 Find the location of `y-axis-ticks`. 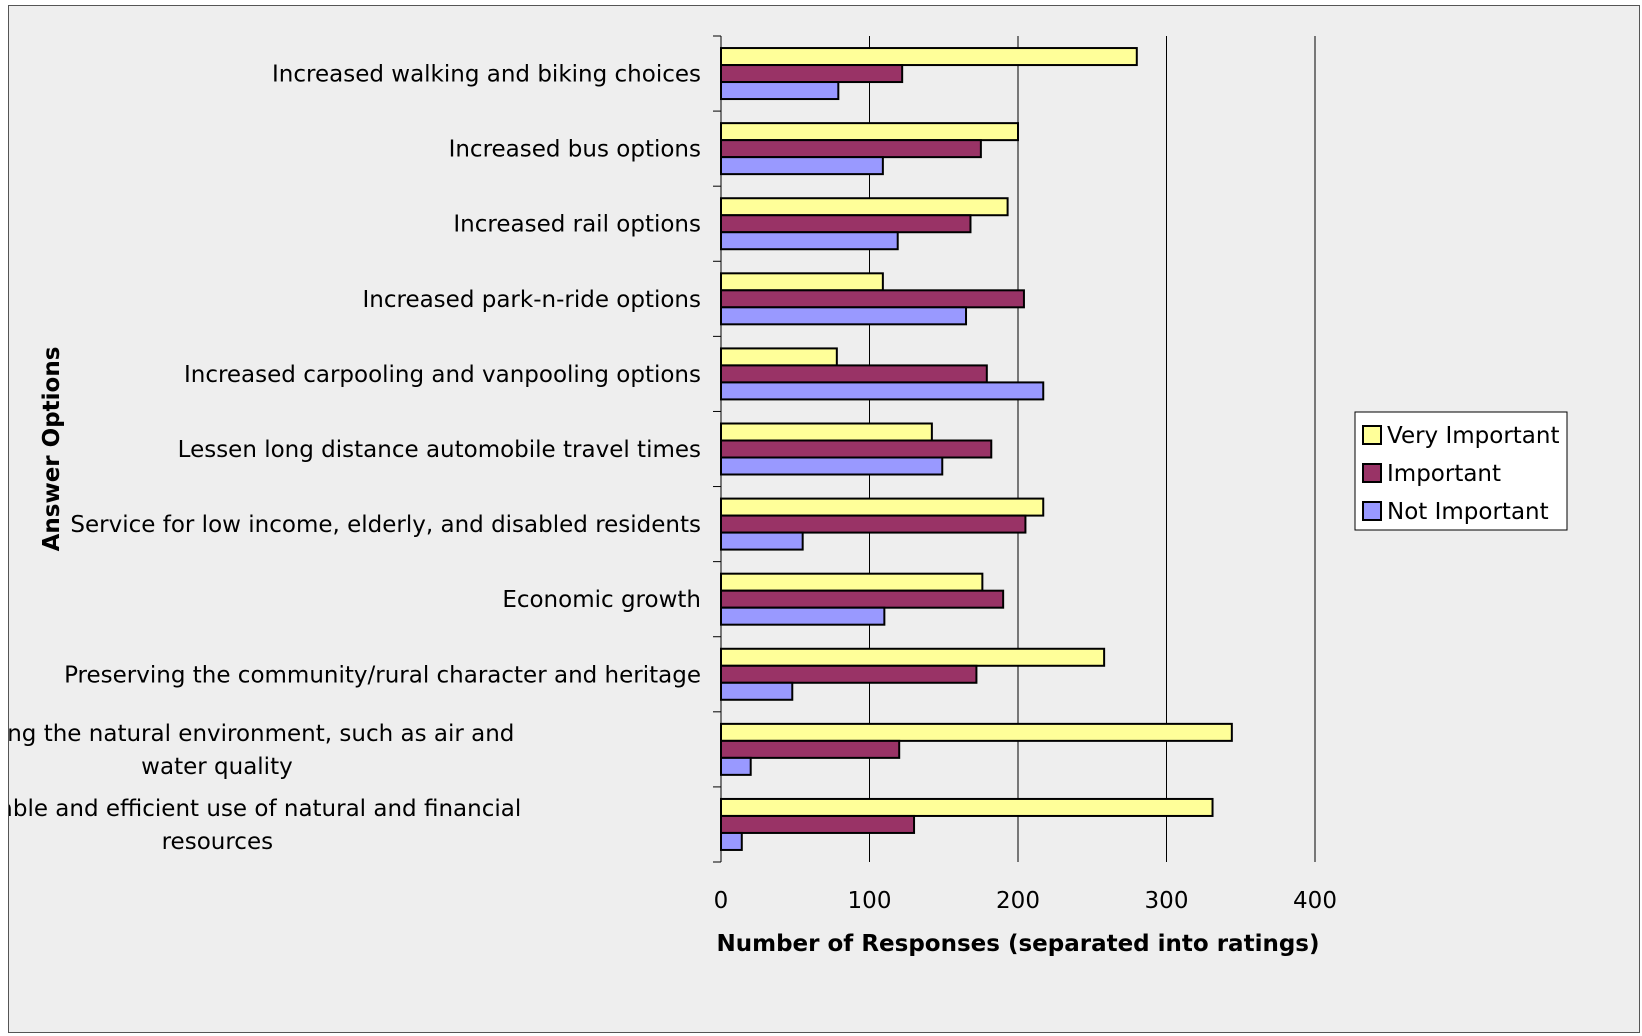

y-axis-ticks is located at coordinates (717, 449).